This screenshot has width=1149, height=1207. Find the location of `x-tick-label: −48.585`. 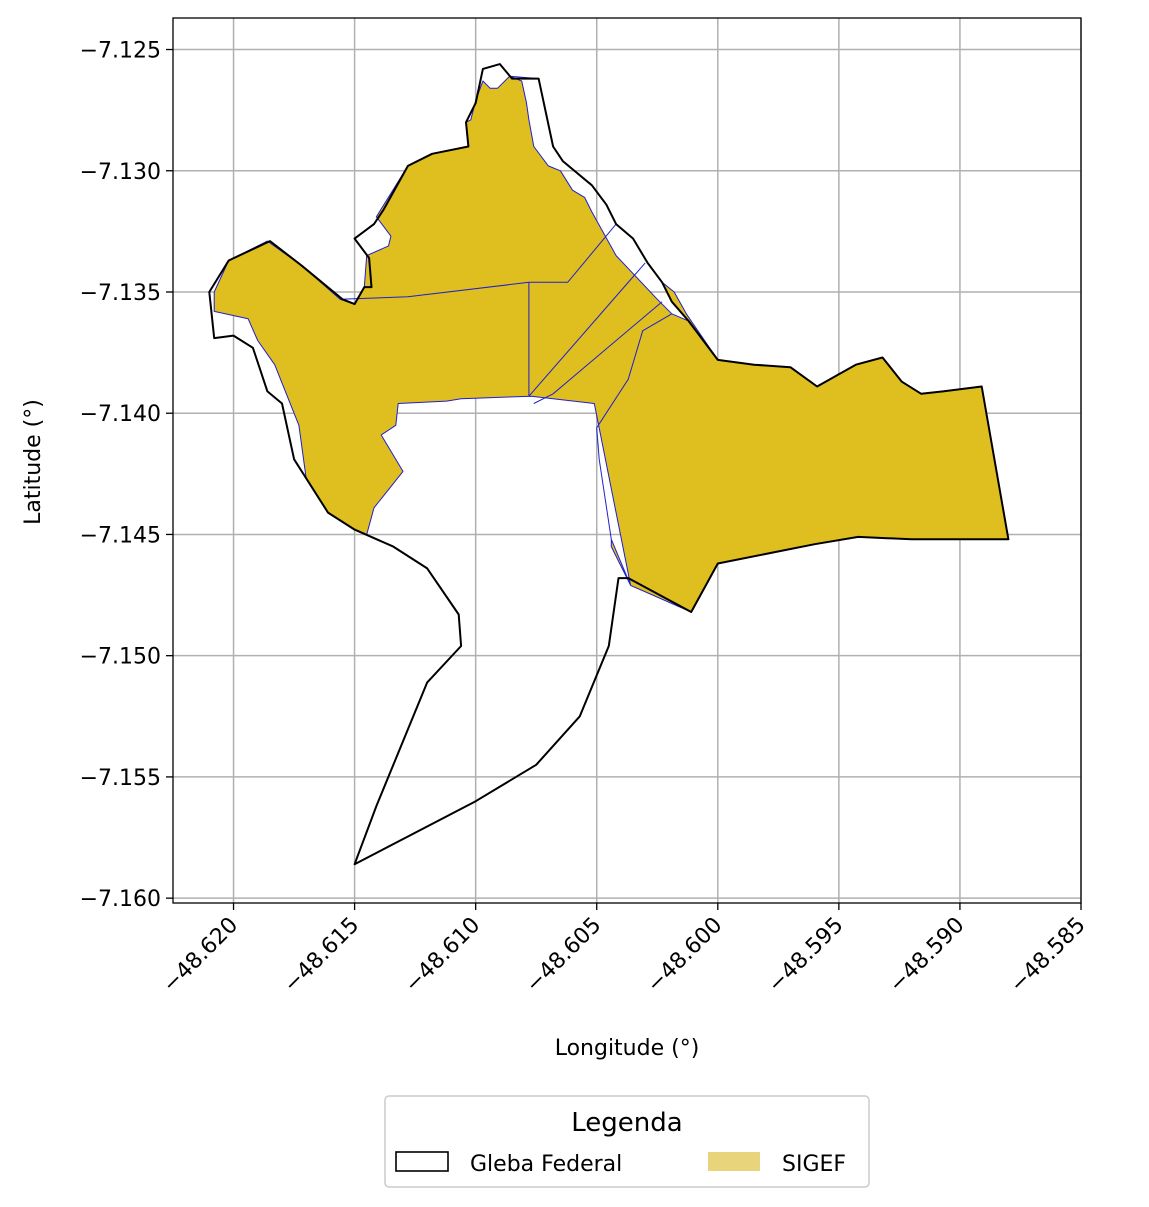

x-tick-label: −48.585 is located at coordinates (1048, 955).